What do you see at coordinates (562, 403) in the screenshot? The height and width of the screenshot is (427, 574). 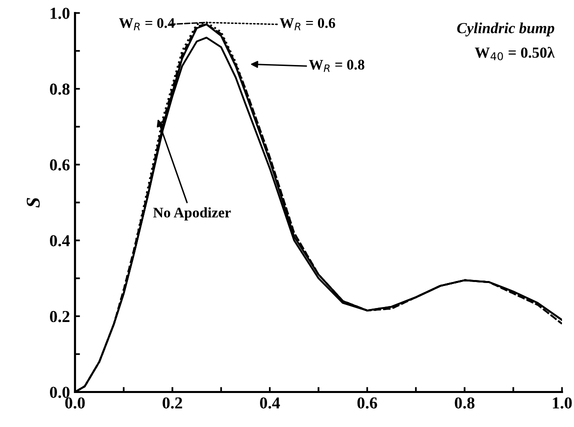 I see `x-tick-label: 1.0` at bounding box center [562, 403].